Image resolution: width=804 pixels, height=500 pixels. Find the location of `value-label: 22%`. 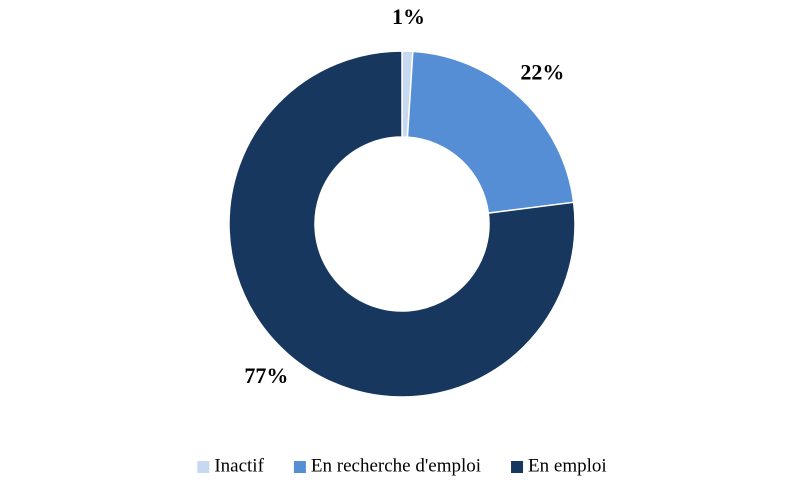

value-label: 22% is located at coordinates (542, 72).